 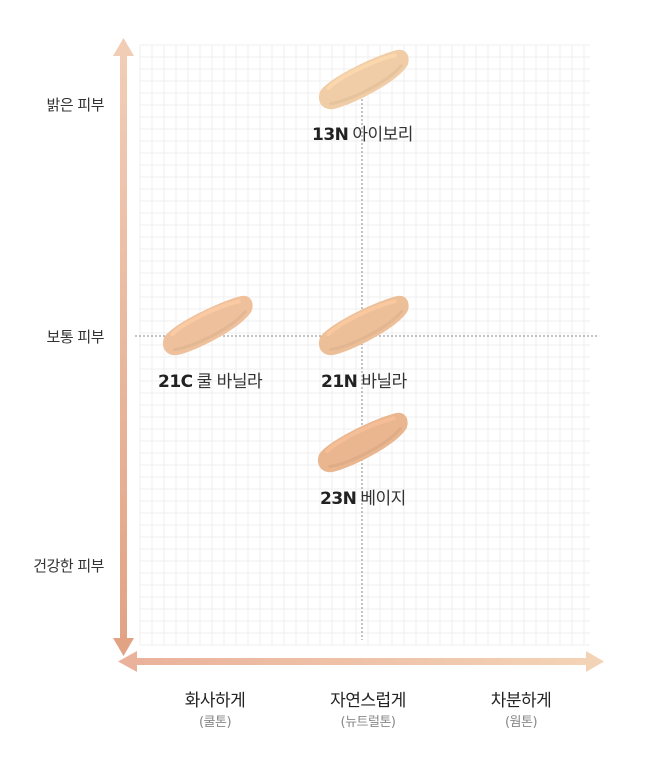 What do you see at coordinates (368, 701) in the screenshot?
I see `x-category-neutral: 자연스럽게` at bounding box center [368, 701].